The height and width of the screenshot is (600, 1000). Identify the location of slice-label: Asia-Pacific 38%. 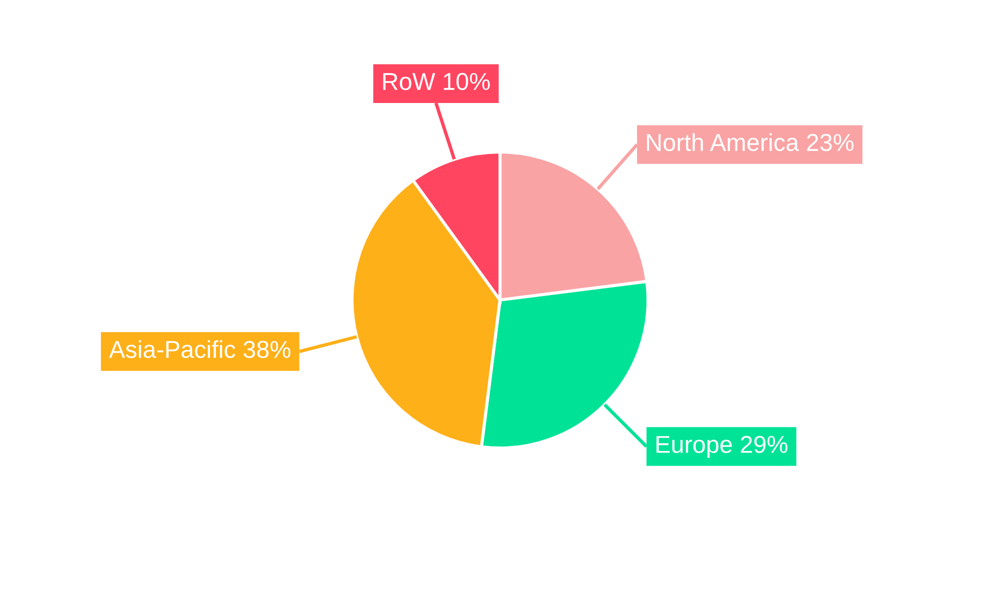
(199, 349).